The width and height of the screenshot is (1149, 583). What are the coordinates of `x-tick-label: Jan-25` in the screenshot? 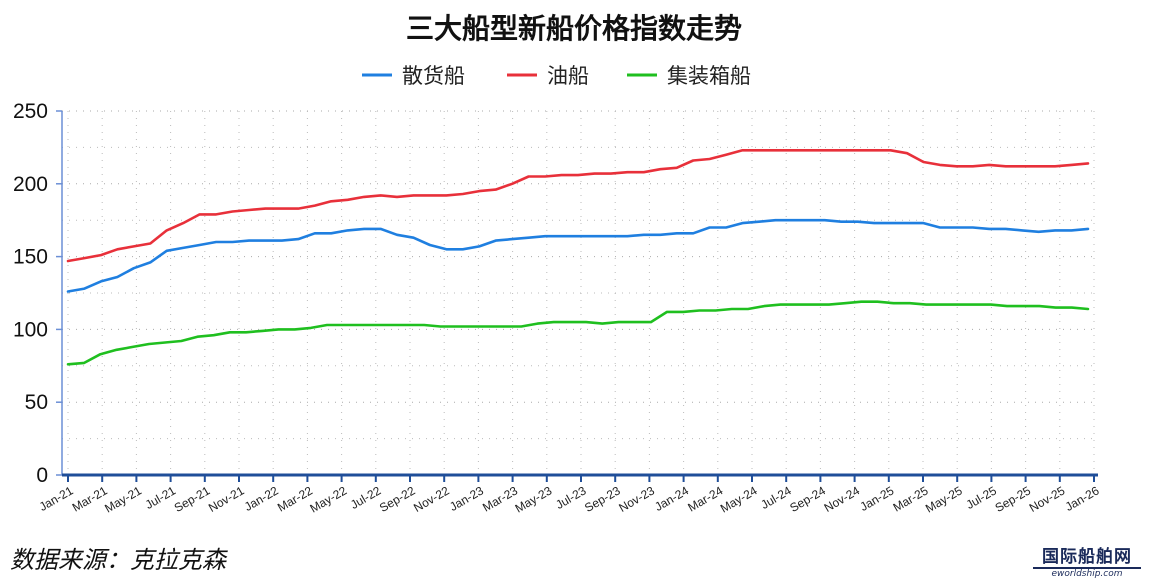 It's located at (877, 498).